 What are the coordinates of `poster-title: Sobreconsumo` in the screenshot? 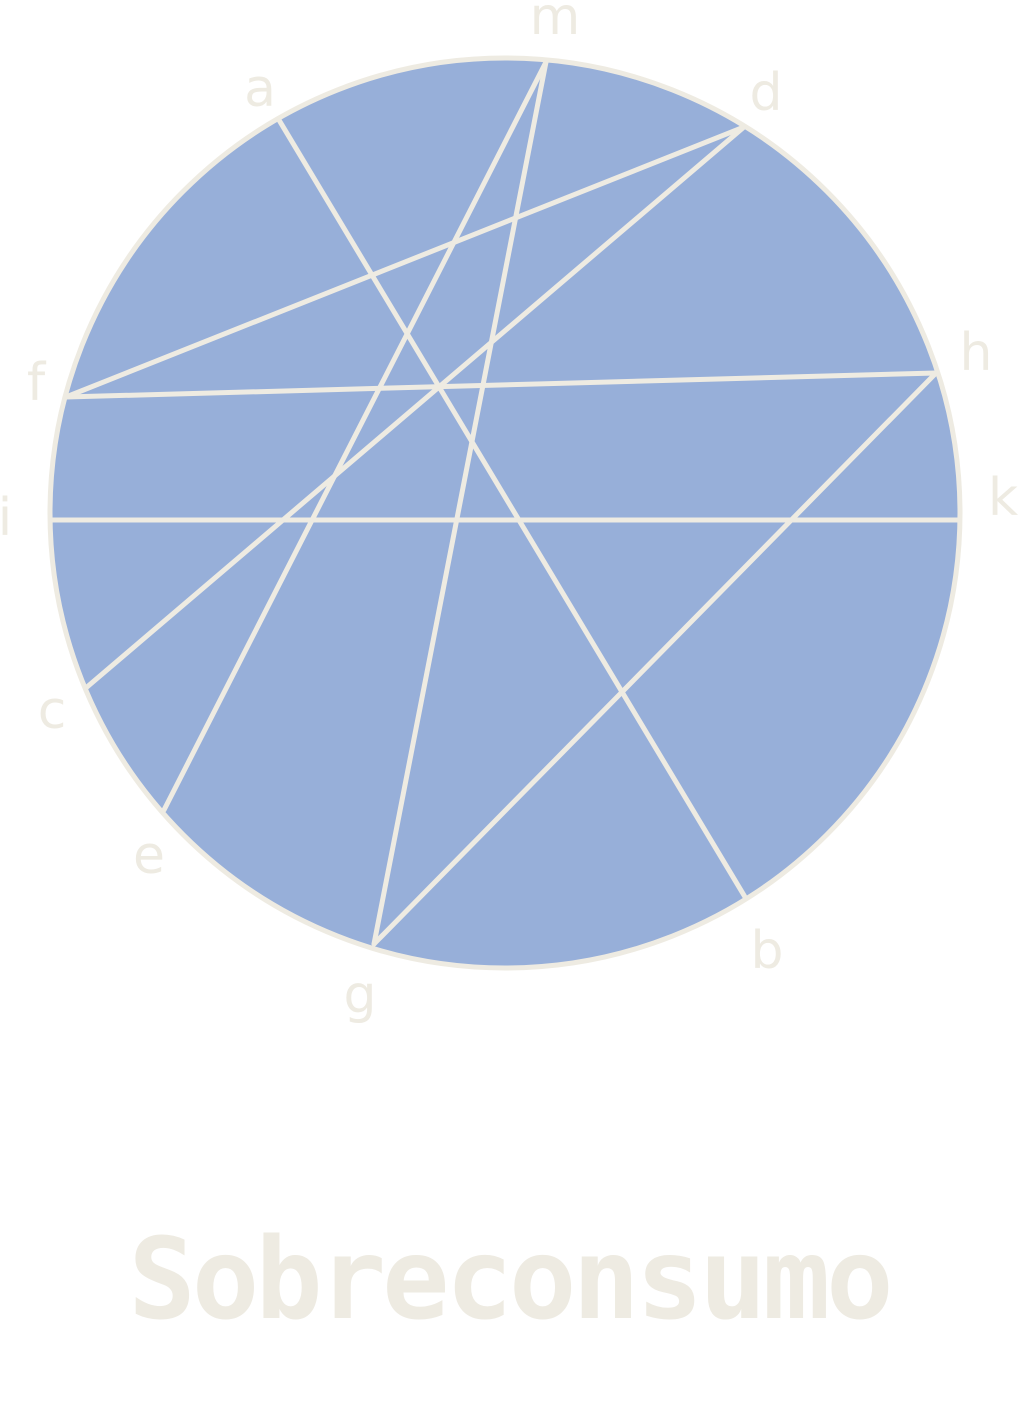 It's located at (510, 1280).